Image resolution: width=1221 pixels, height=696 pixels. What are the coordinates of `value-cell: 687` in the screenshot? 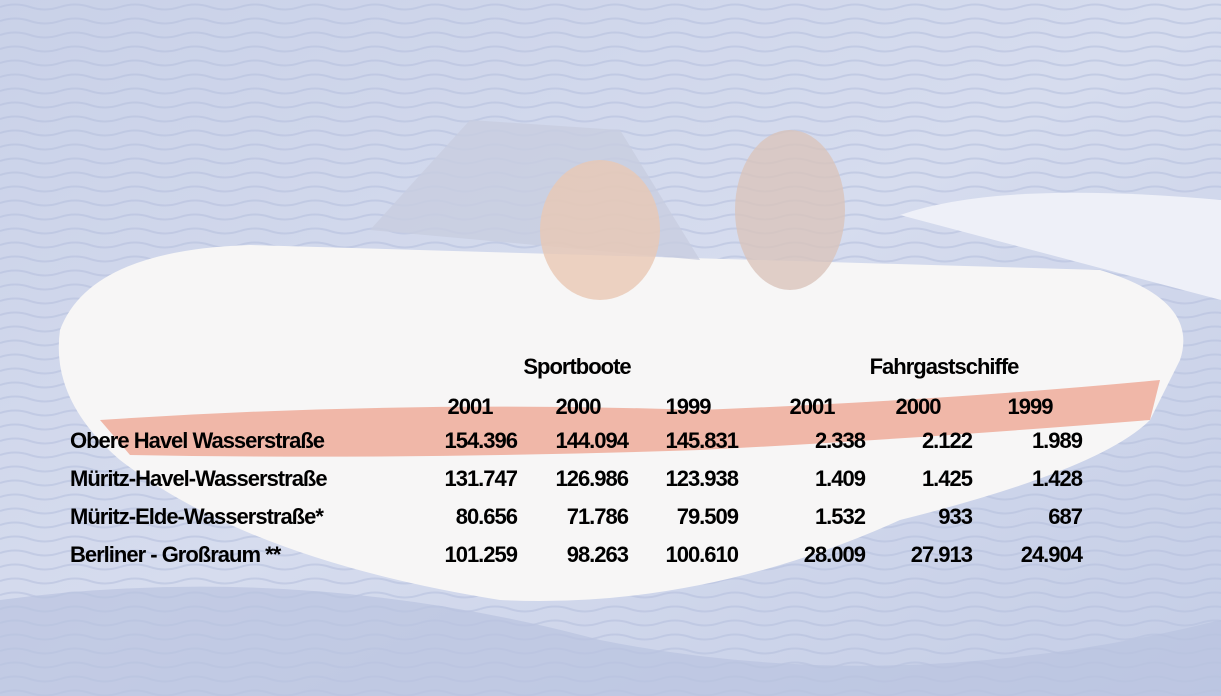 It's located at (1065, 516).